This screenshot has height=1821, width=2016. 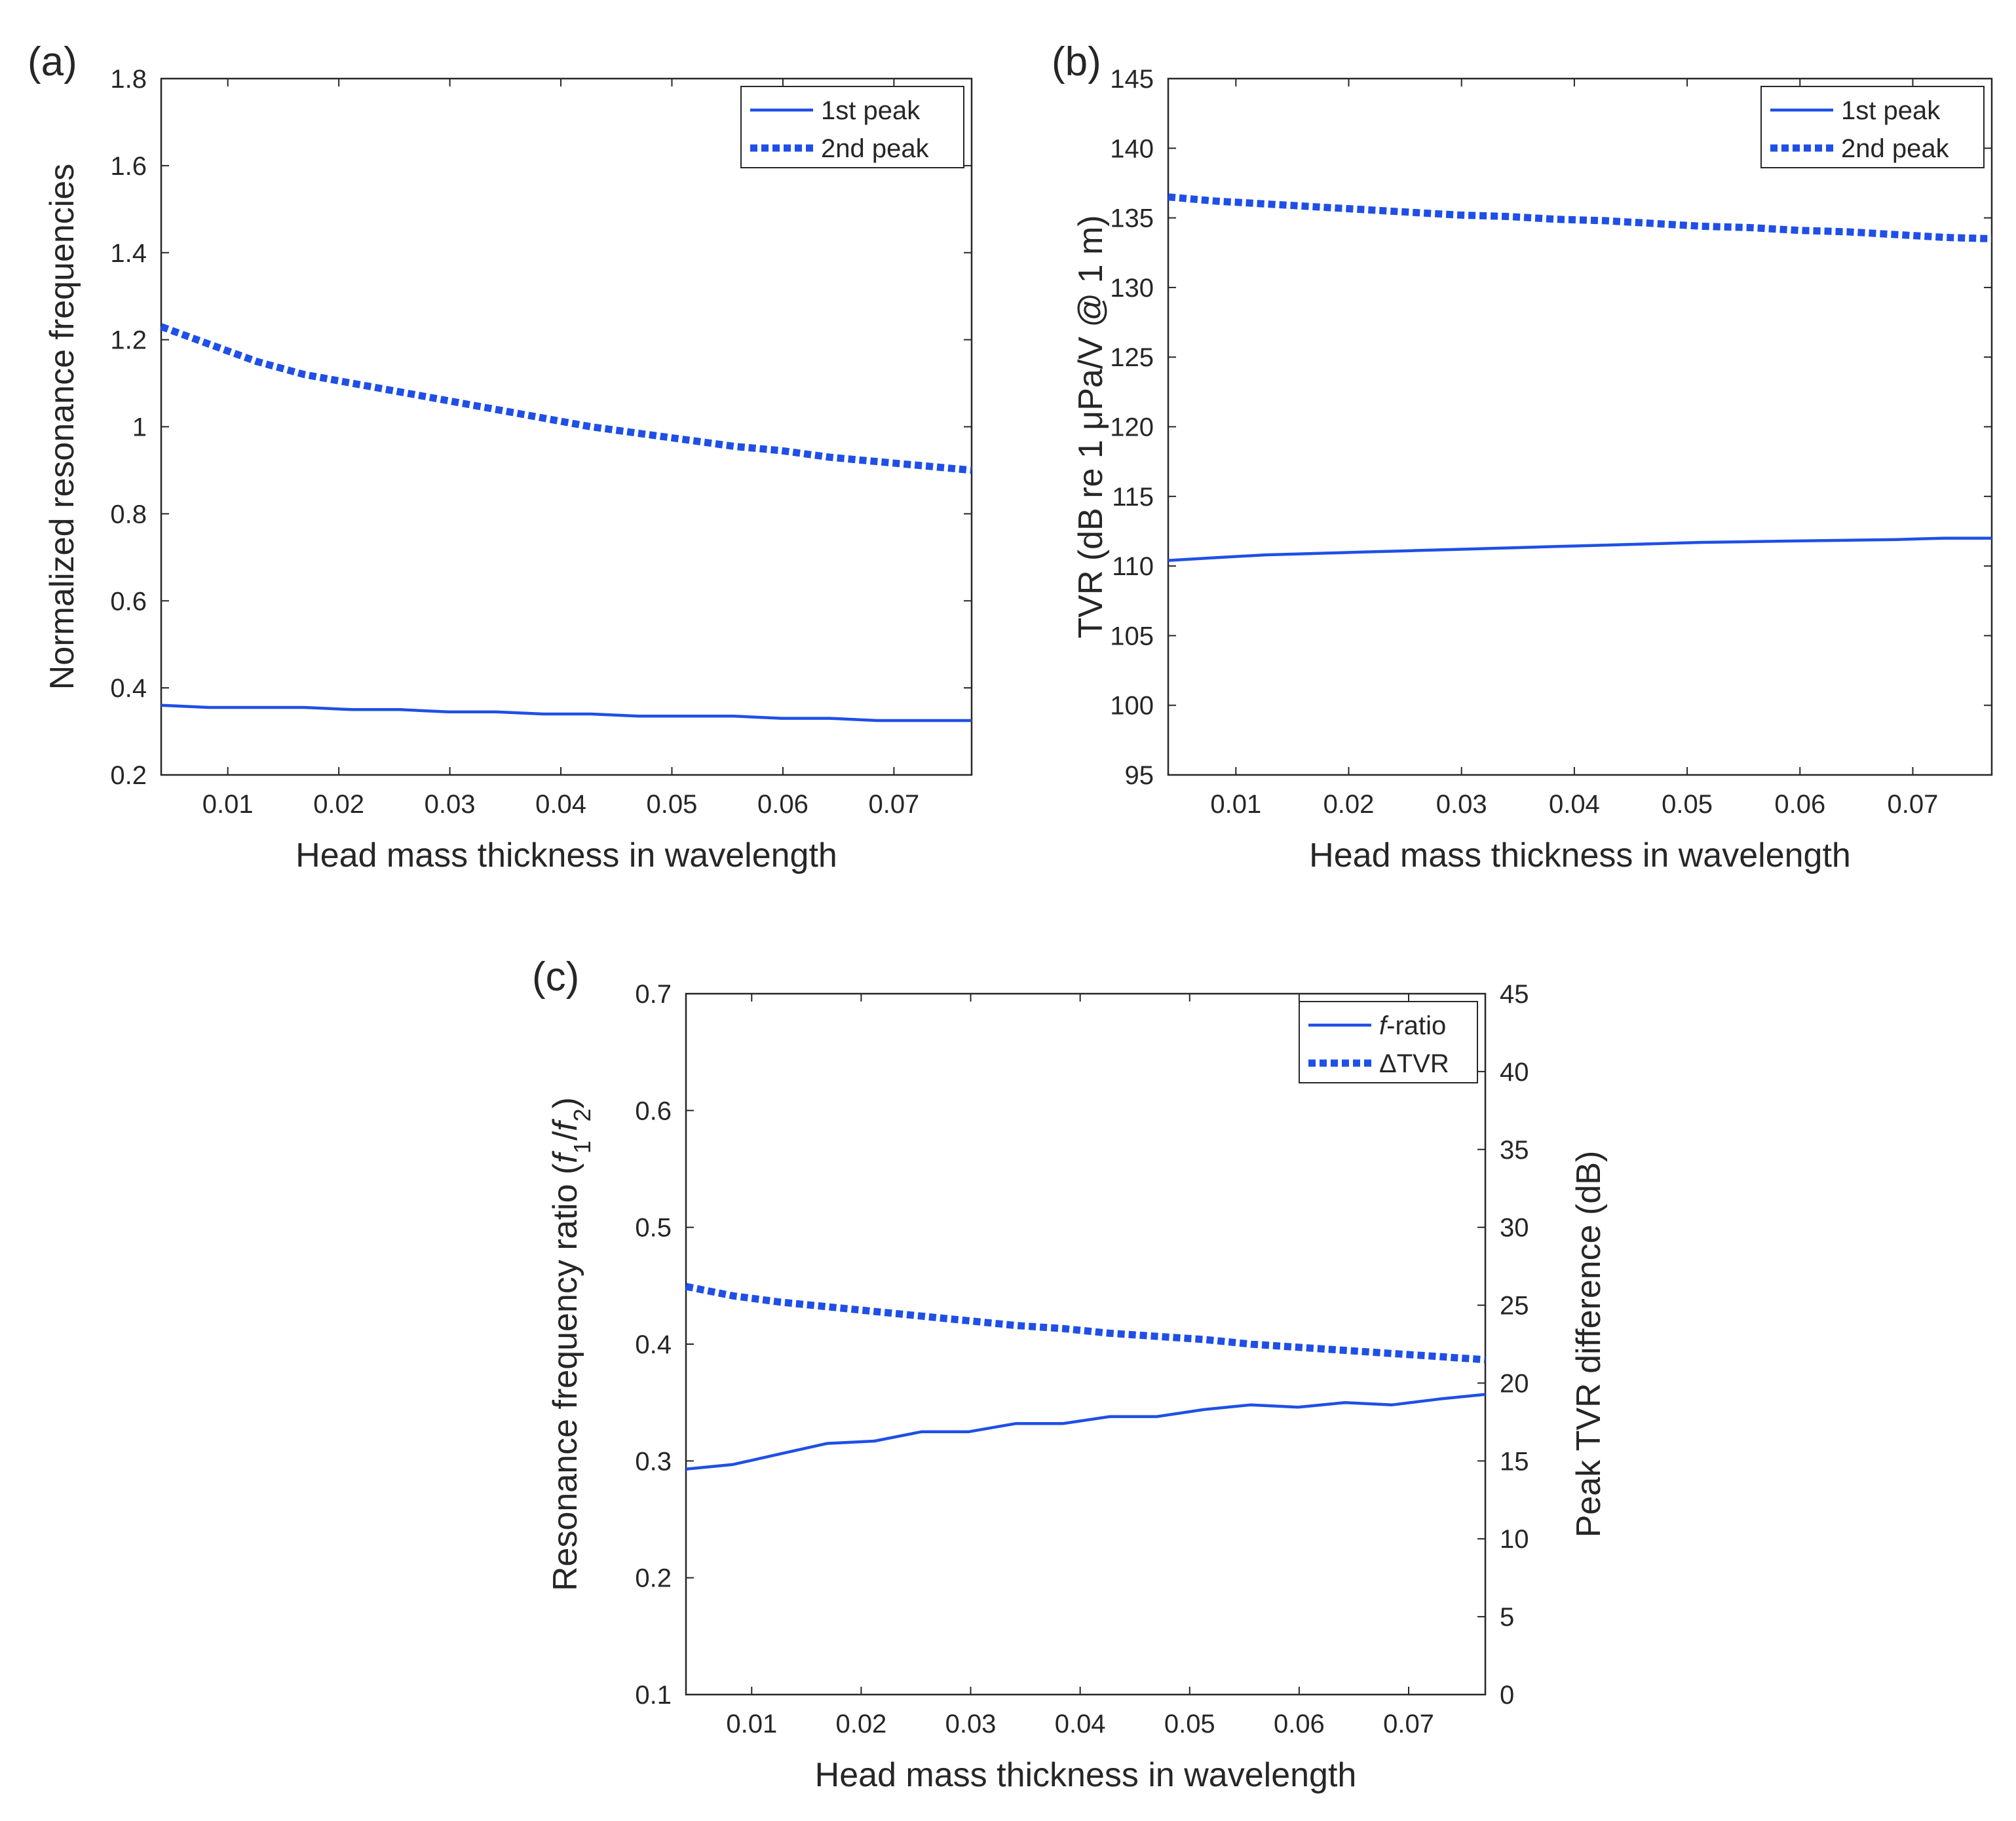 I want to click on y-tick-label: 120, so click(x=1132, y=427).